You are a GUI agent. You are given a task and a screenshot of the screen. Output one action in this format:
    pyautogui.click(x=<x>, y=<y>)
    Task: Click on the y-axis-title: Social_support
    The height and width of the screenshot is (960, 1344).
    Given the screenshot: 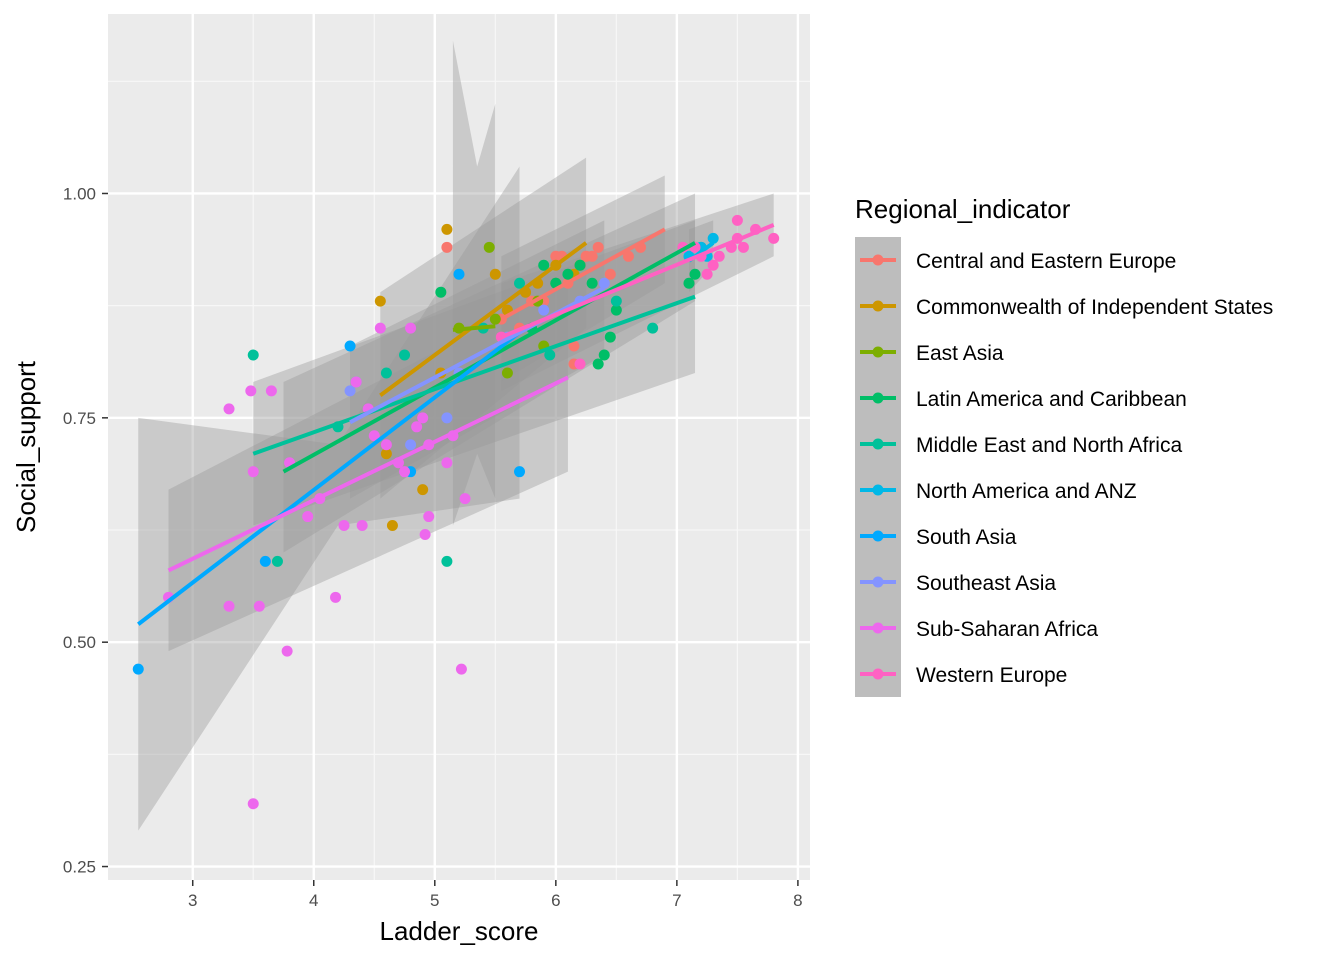 What is the action you would take?
    pyautogui.click(x=26, y=446)
    